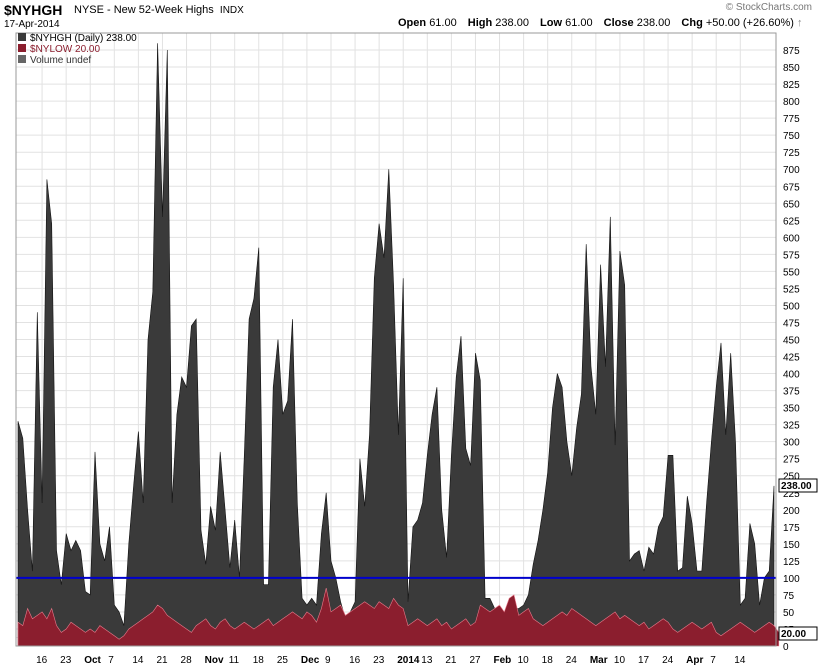 The width and height of the screenshot is (820, 668). I want to click on y-tick-label: 250, so click(791, 477).